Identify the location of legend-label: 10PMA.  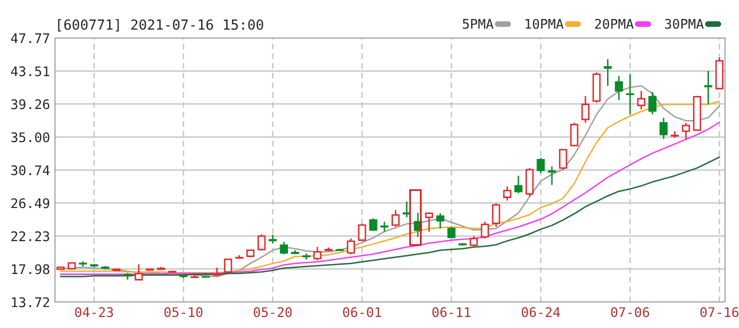
(545, 23).